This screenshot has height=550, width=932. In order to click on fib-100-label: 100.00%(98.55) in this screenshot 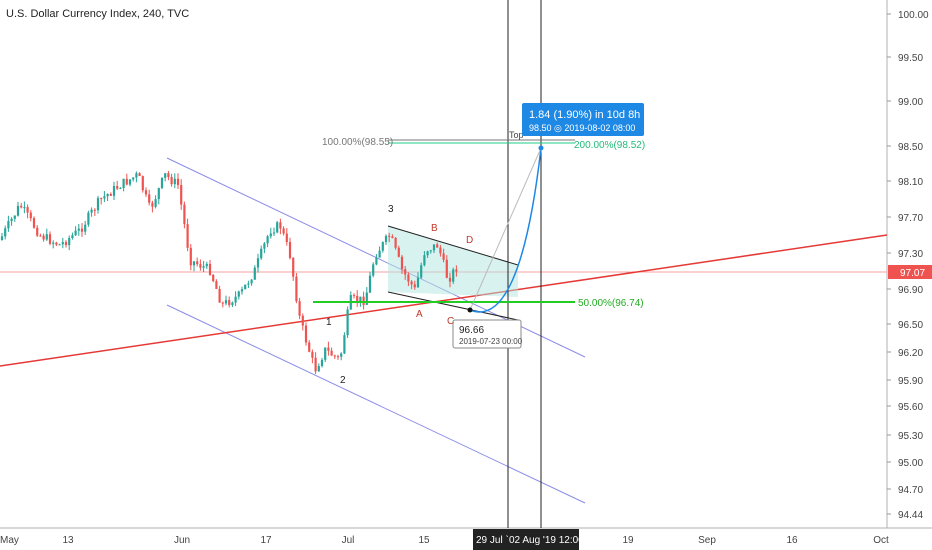, I will do `click(357, 142)`.